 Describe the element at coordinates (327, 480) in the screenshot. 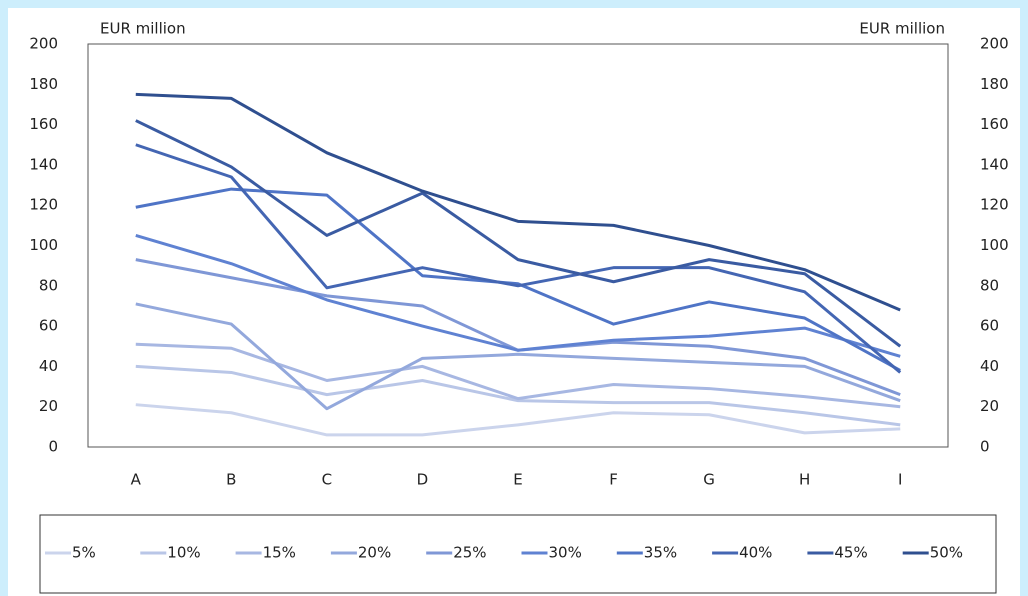

I see `x-tick-label: C` at that location.